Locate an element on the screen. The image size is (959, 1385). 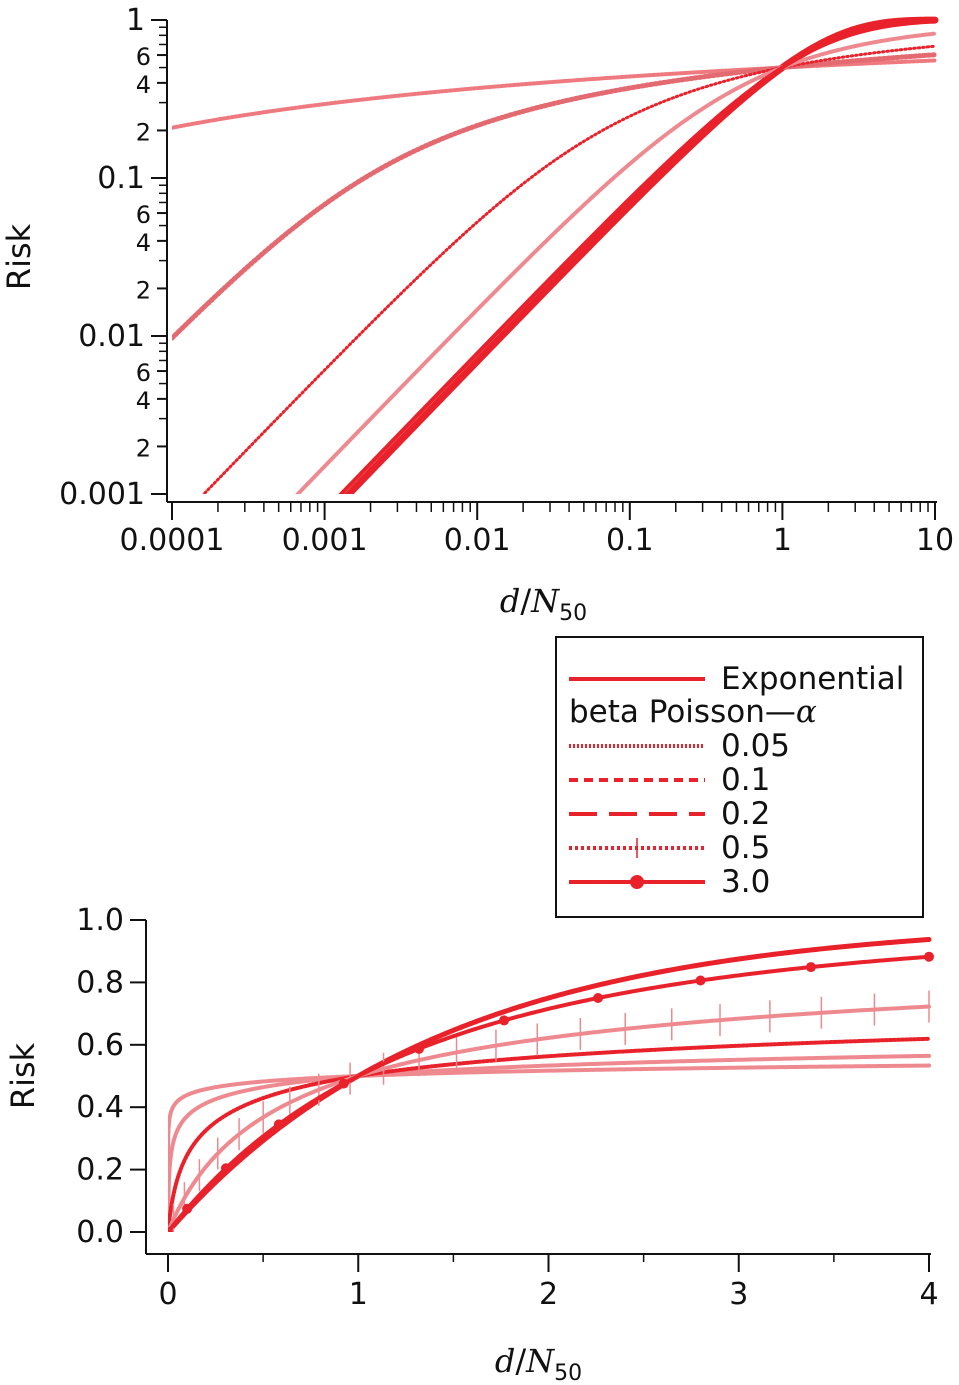
legend-swatch-exponential is located at coordinates (637, 679).